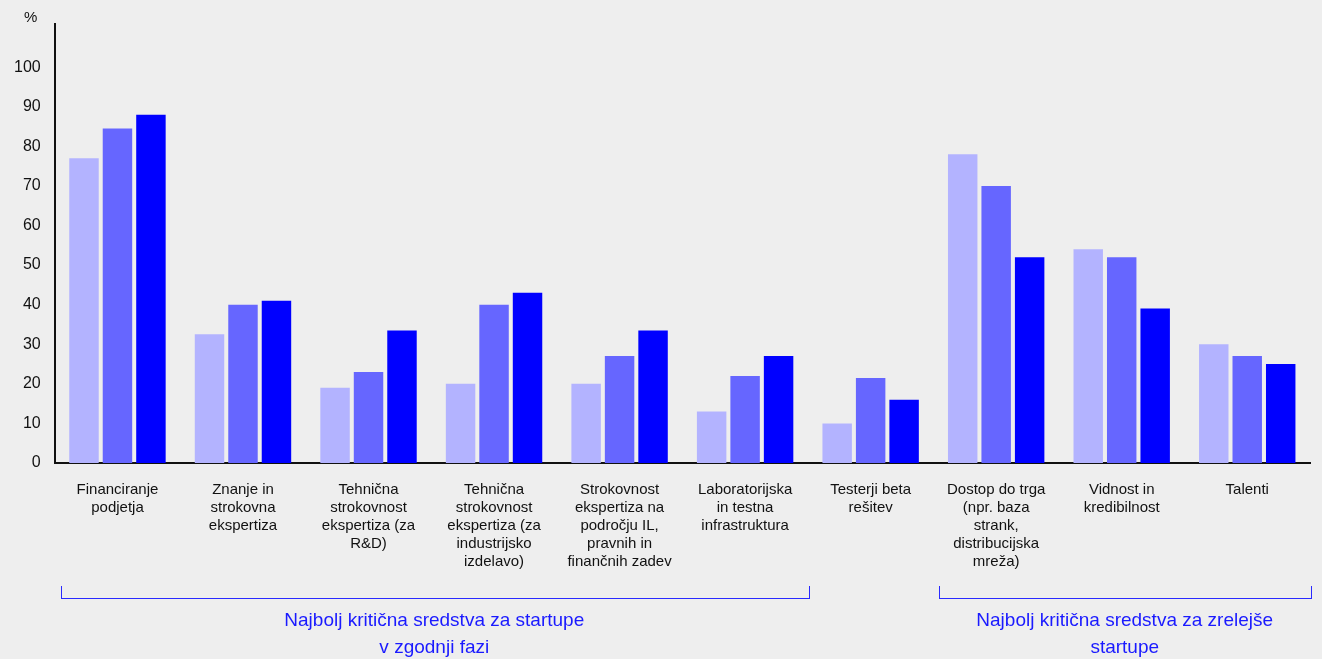  What do you see at coordinates (31, 264) in the screenshot?
I see `y-tick-label: 50` at bounding box center [31, 264].